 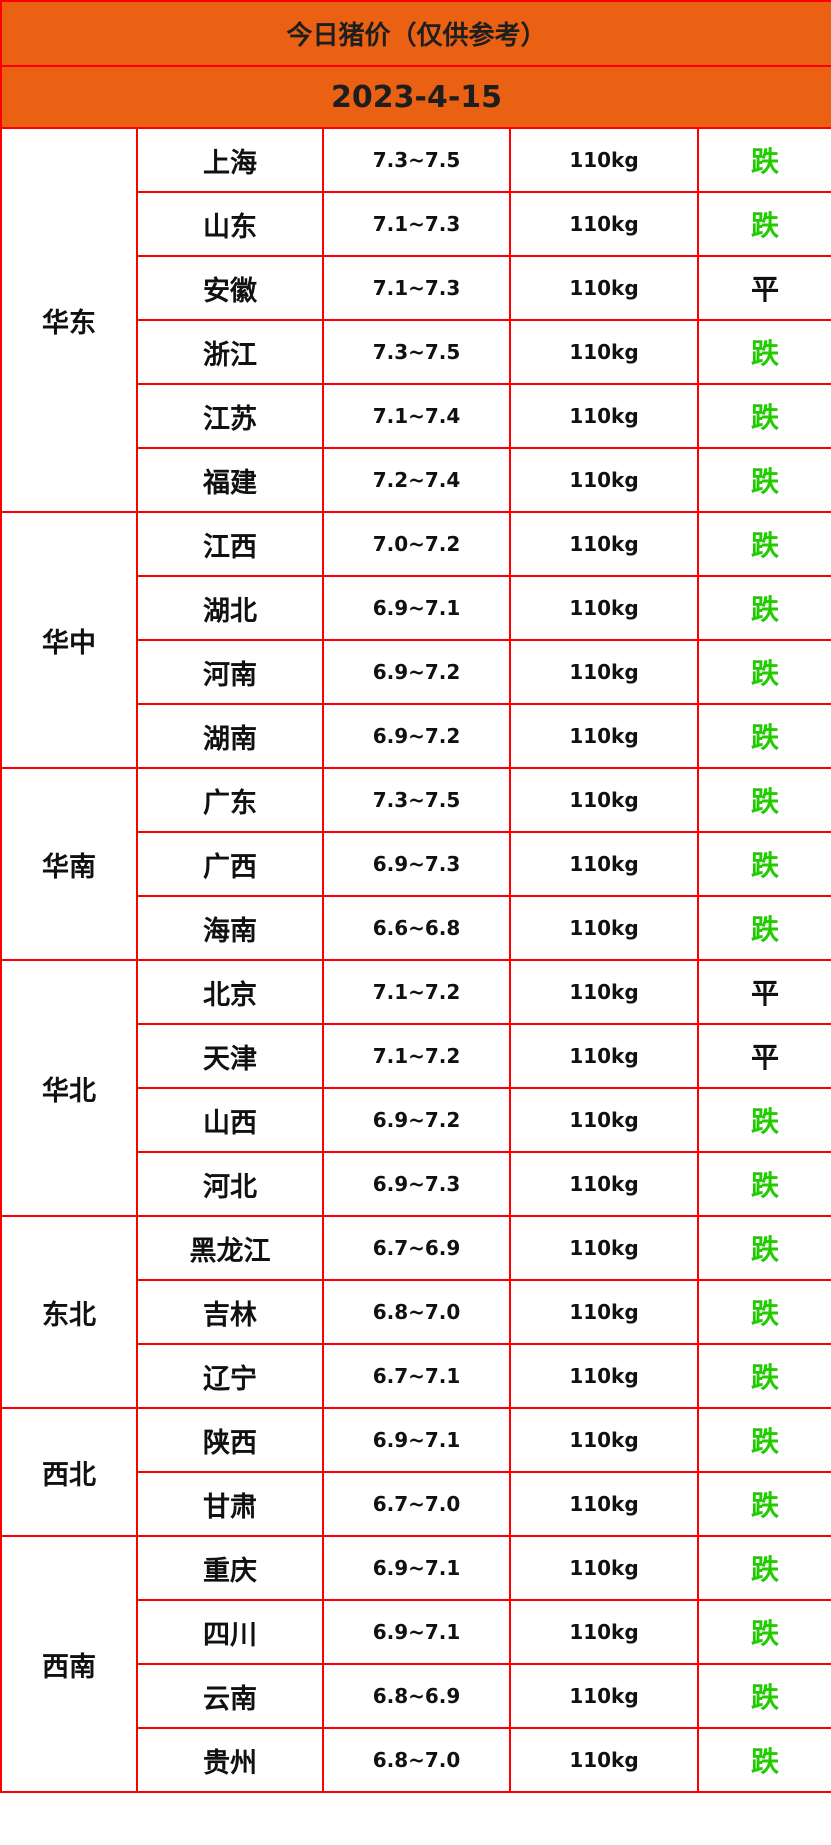 What do you see at coordinates (230, 1504) in the screenshot?
I see `province-cell: 甘肃` at bounding box center [230, 1504].